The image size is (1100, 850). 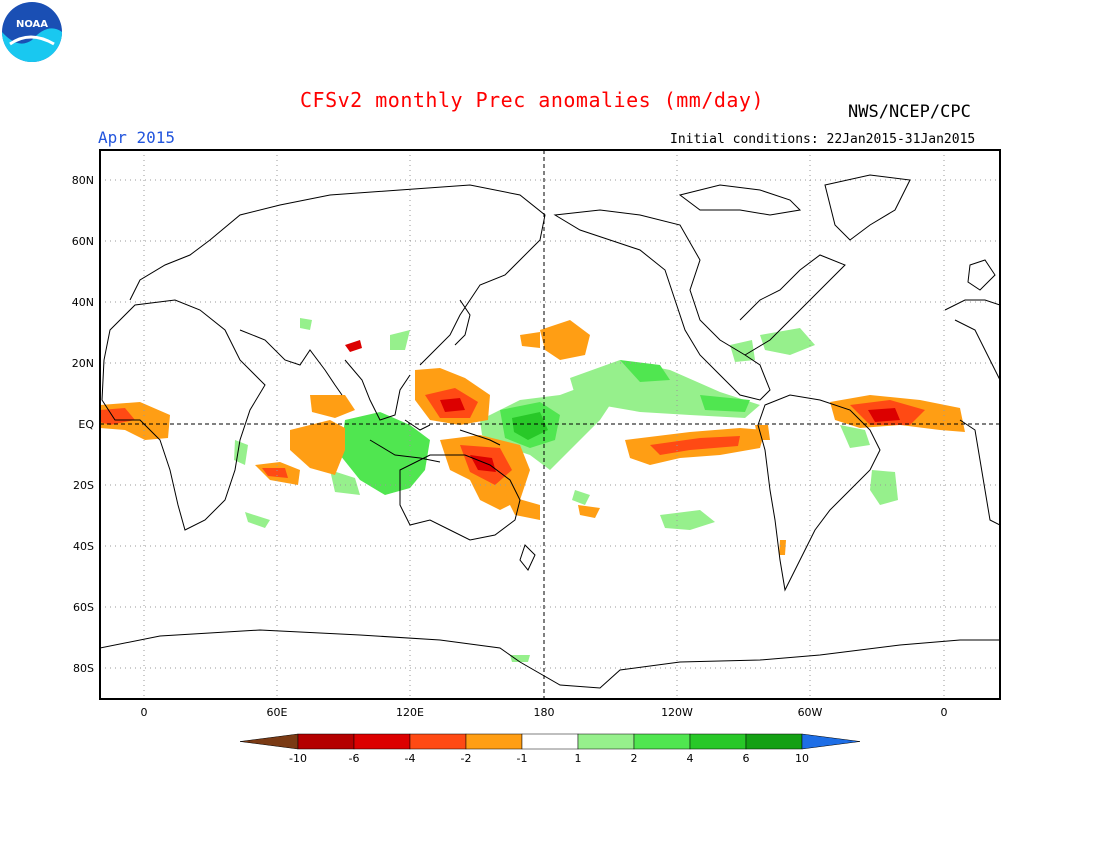 What do you see at coordinates (909, 112) in the screenshot?
I see `agency-label: NWS/NCEP/CPC` at bounding box center [909, 112].